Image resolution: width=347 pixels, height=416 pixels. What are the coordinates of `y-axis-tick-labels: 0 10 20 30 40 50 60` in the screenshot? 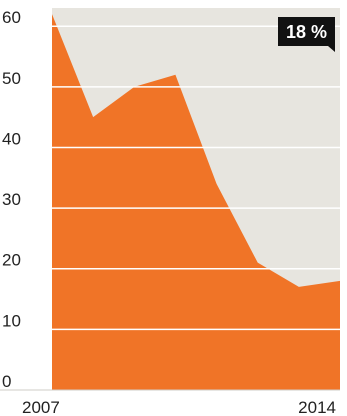 It's located at (11, 199).